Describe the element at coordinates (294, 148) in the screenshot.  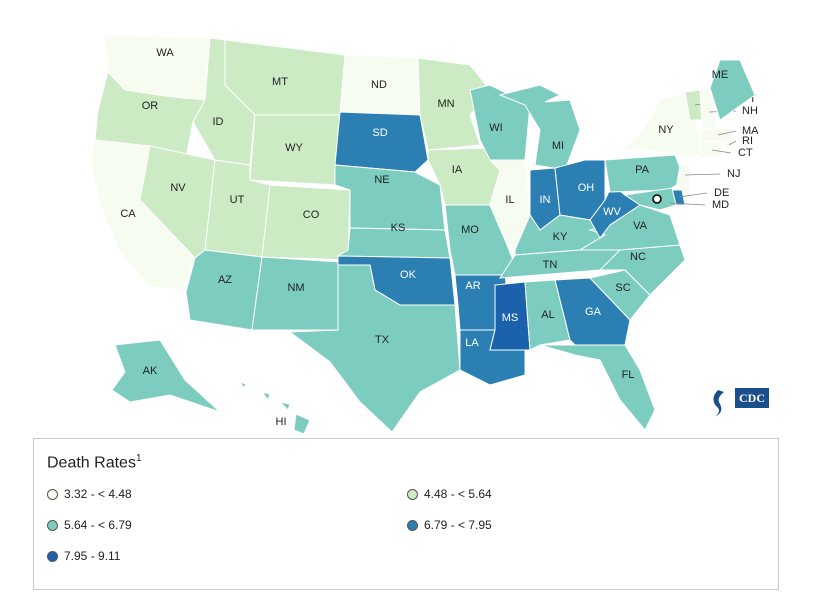
I see `state-label: WY` at that location.